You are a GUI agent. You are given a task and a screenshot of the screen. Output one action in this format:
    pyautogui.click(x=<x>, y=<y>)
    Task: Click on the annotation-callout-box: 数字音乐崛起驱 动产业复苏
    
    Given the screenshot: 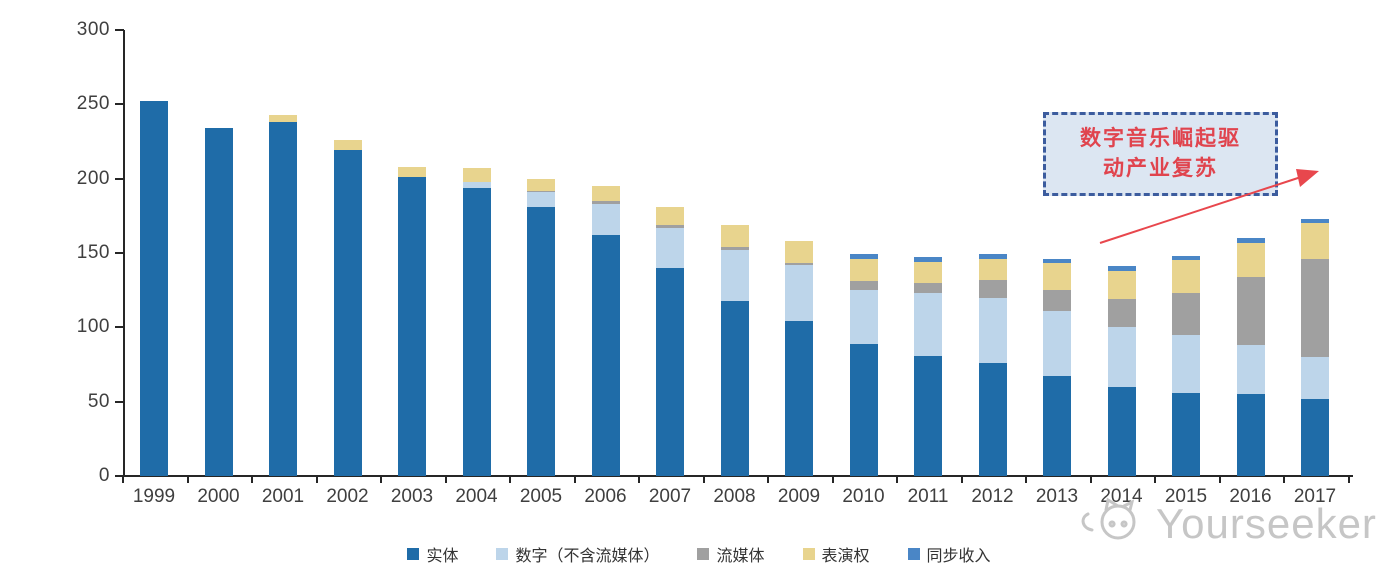 What is the action you would take?
    pyautogui.click(x=1160, y=154)
    